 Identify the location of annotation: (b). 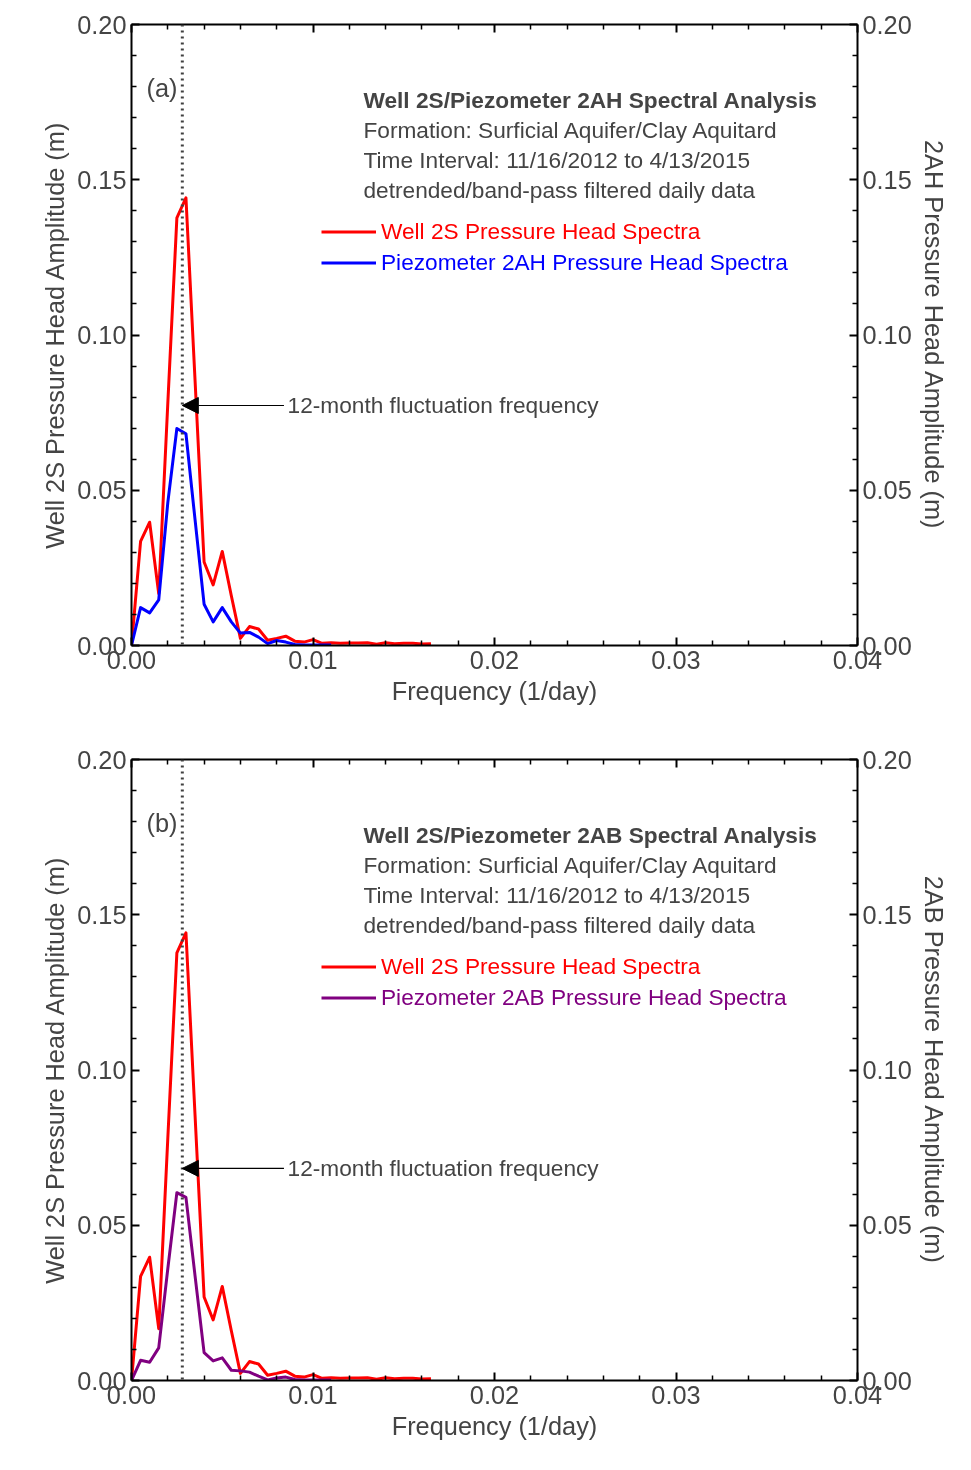
(162, 822).